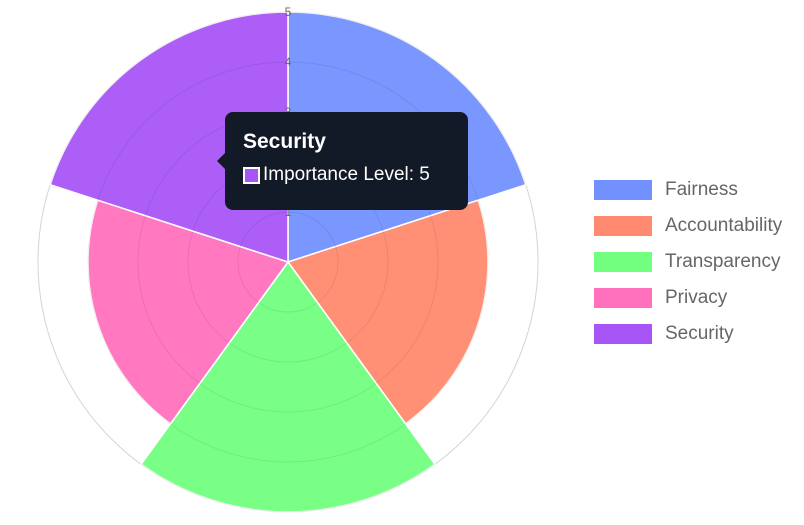 The width and height of the screenshot is (804, 525). I want to click on tooltip-label: Importance Level: 5, so click(346, 174).